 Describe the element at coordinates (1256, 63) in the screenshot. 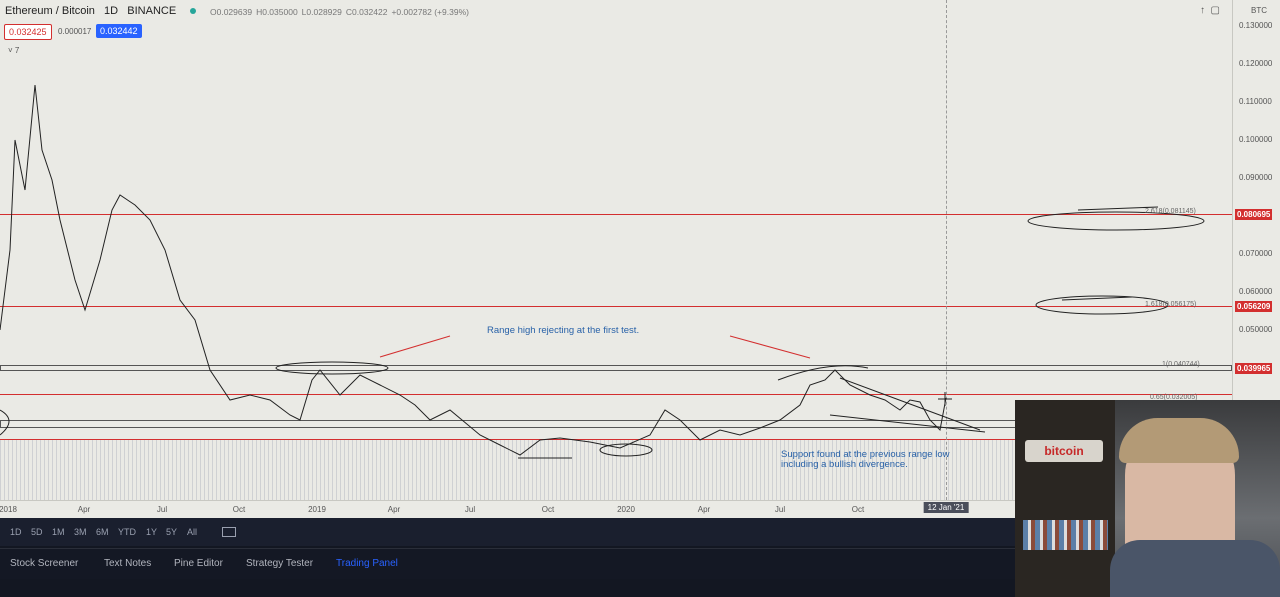

I see `price-tick: 0.120000` at that location.